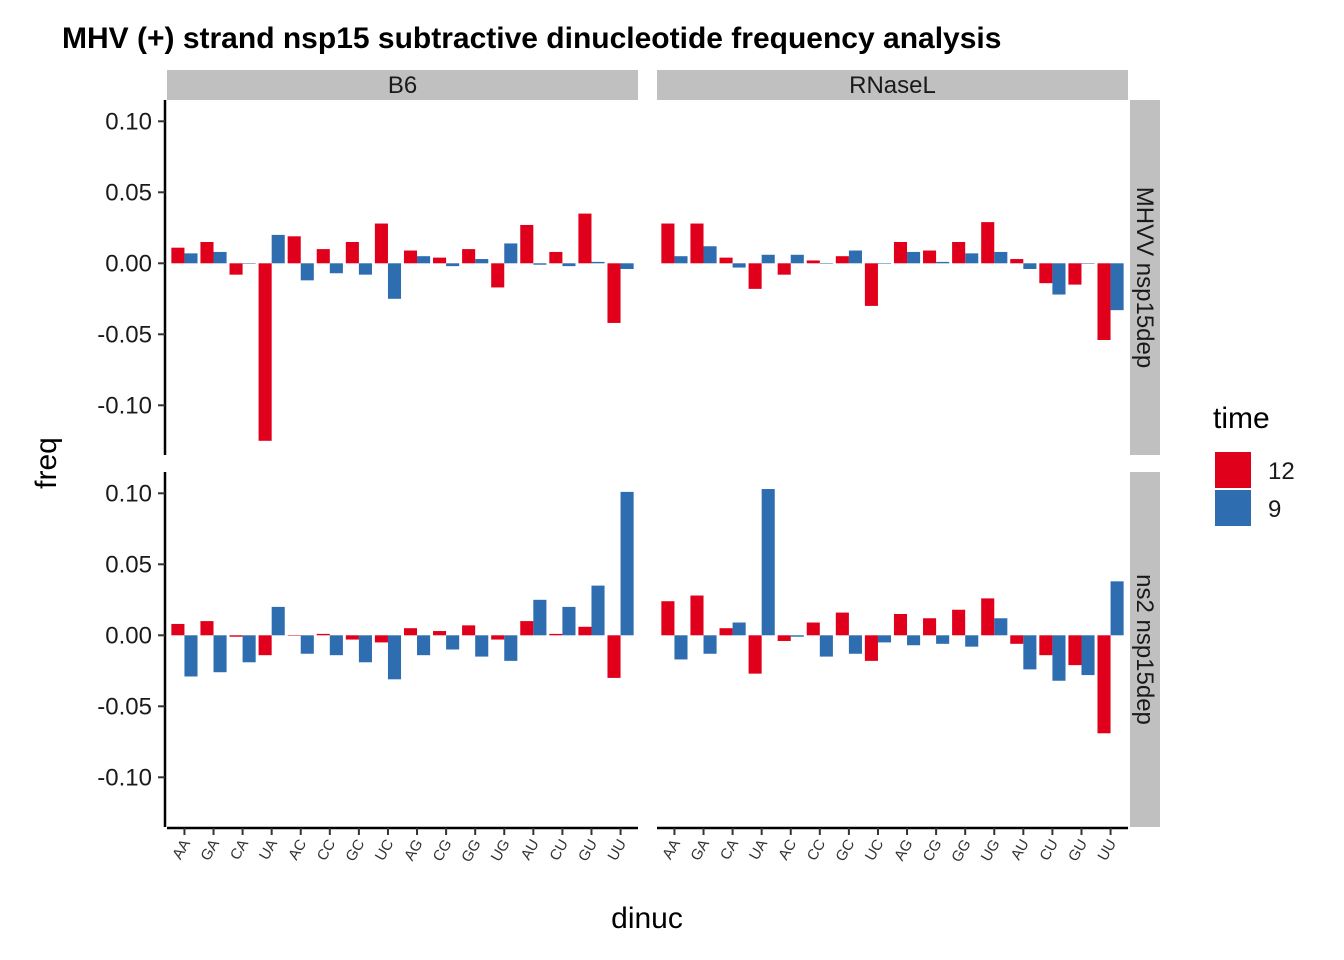  What do you see at coordinates (617, 850) in the screenshot?
I see `x-tick-label: UU` at bounding box center [617, 850].